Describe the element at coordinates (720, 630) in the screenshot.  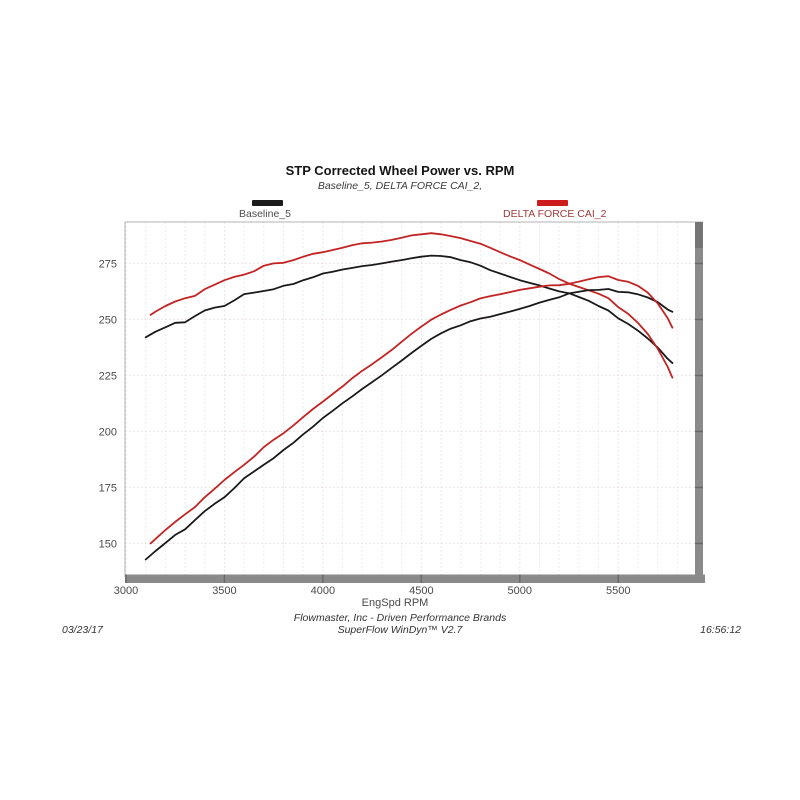
I see `report-time: 16:56:12` at that location.